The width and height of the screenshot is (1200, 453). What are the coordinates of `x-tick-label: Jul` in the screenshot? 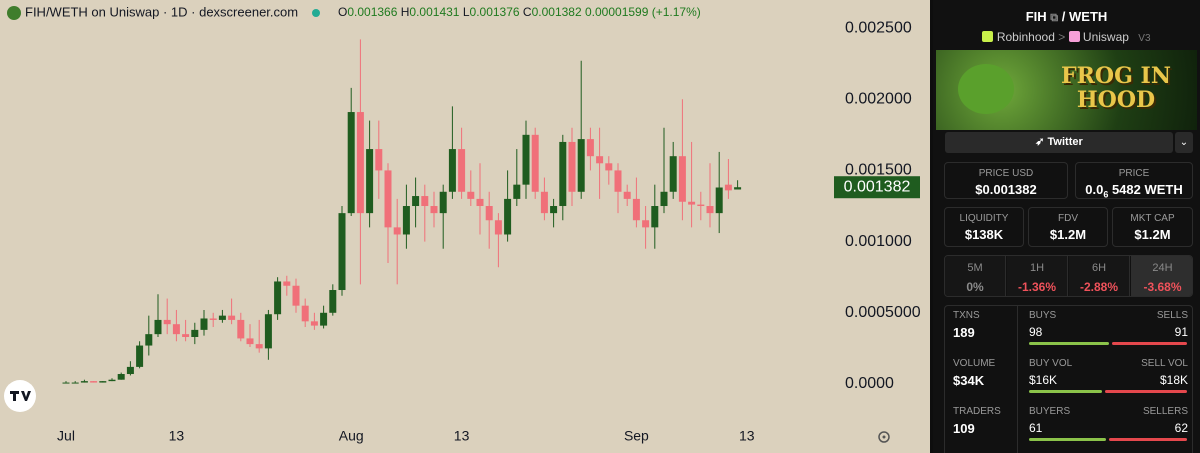 It's located at (66, 436).